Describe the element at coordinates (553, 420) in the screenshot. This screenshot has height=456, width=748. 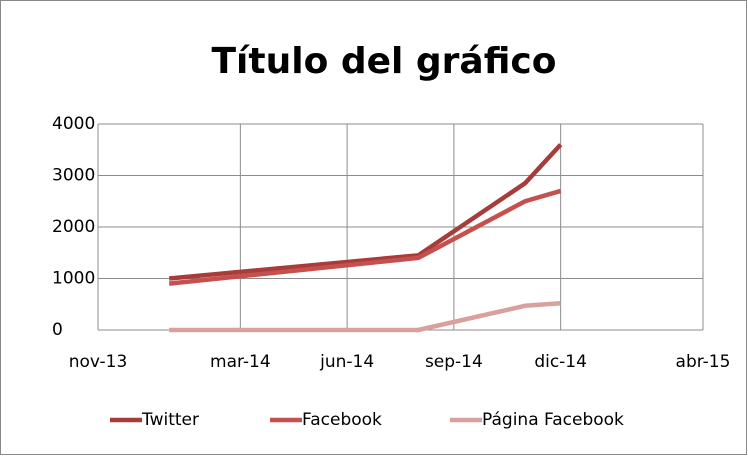
I see `legend-label: Página Facebook` at that location.